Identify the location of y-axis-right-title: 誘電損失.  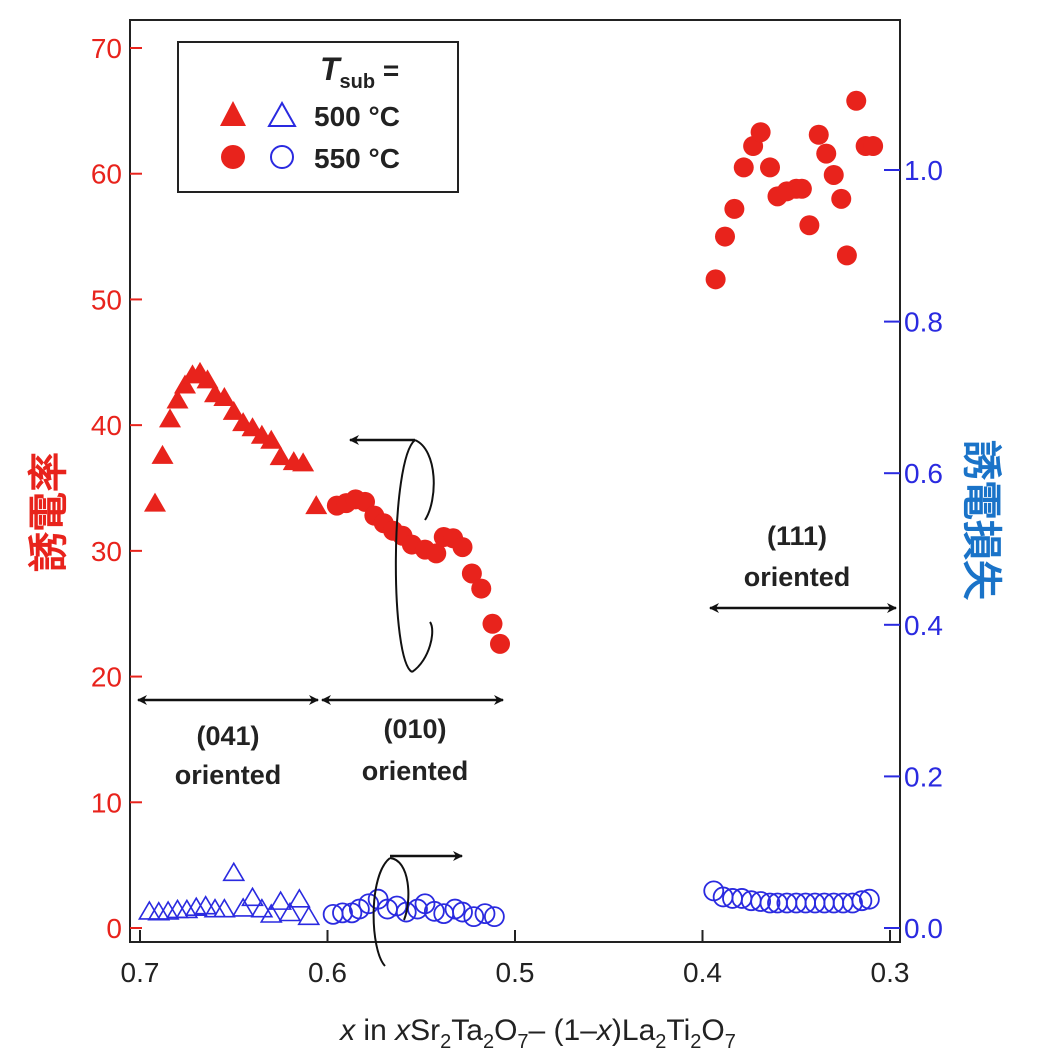
(981, 520).